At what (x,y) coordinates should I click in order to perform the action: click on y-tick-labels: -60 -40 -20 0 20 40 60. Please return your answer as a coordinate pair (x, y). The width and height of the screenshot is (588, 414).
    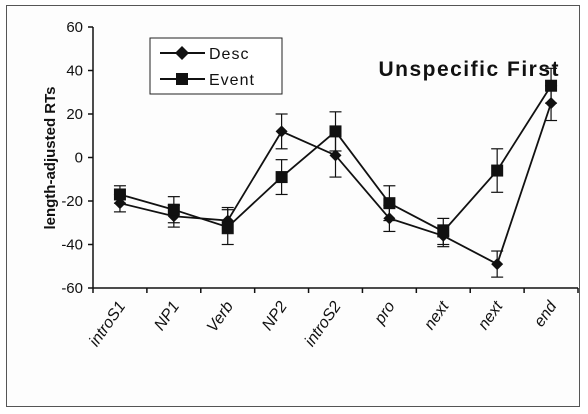
    Looking at the image, I should click on (72, 158).